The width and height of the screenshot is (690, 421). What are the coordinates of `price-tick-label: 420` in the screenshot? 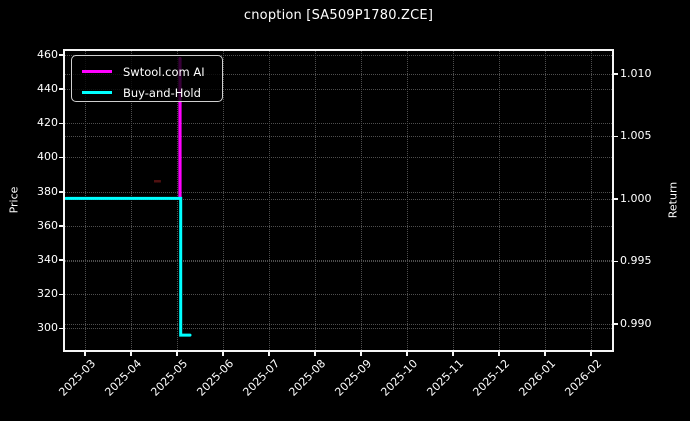 It's located at (47, 123).